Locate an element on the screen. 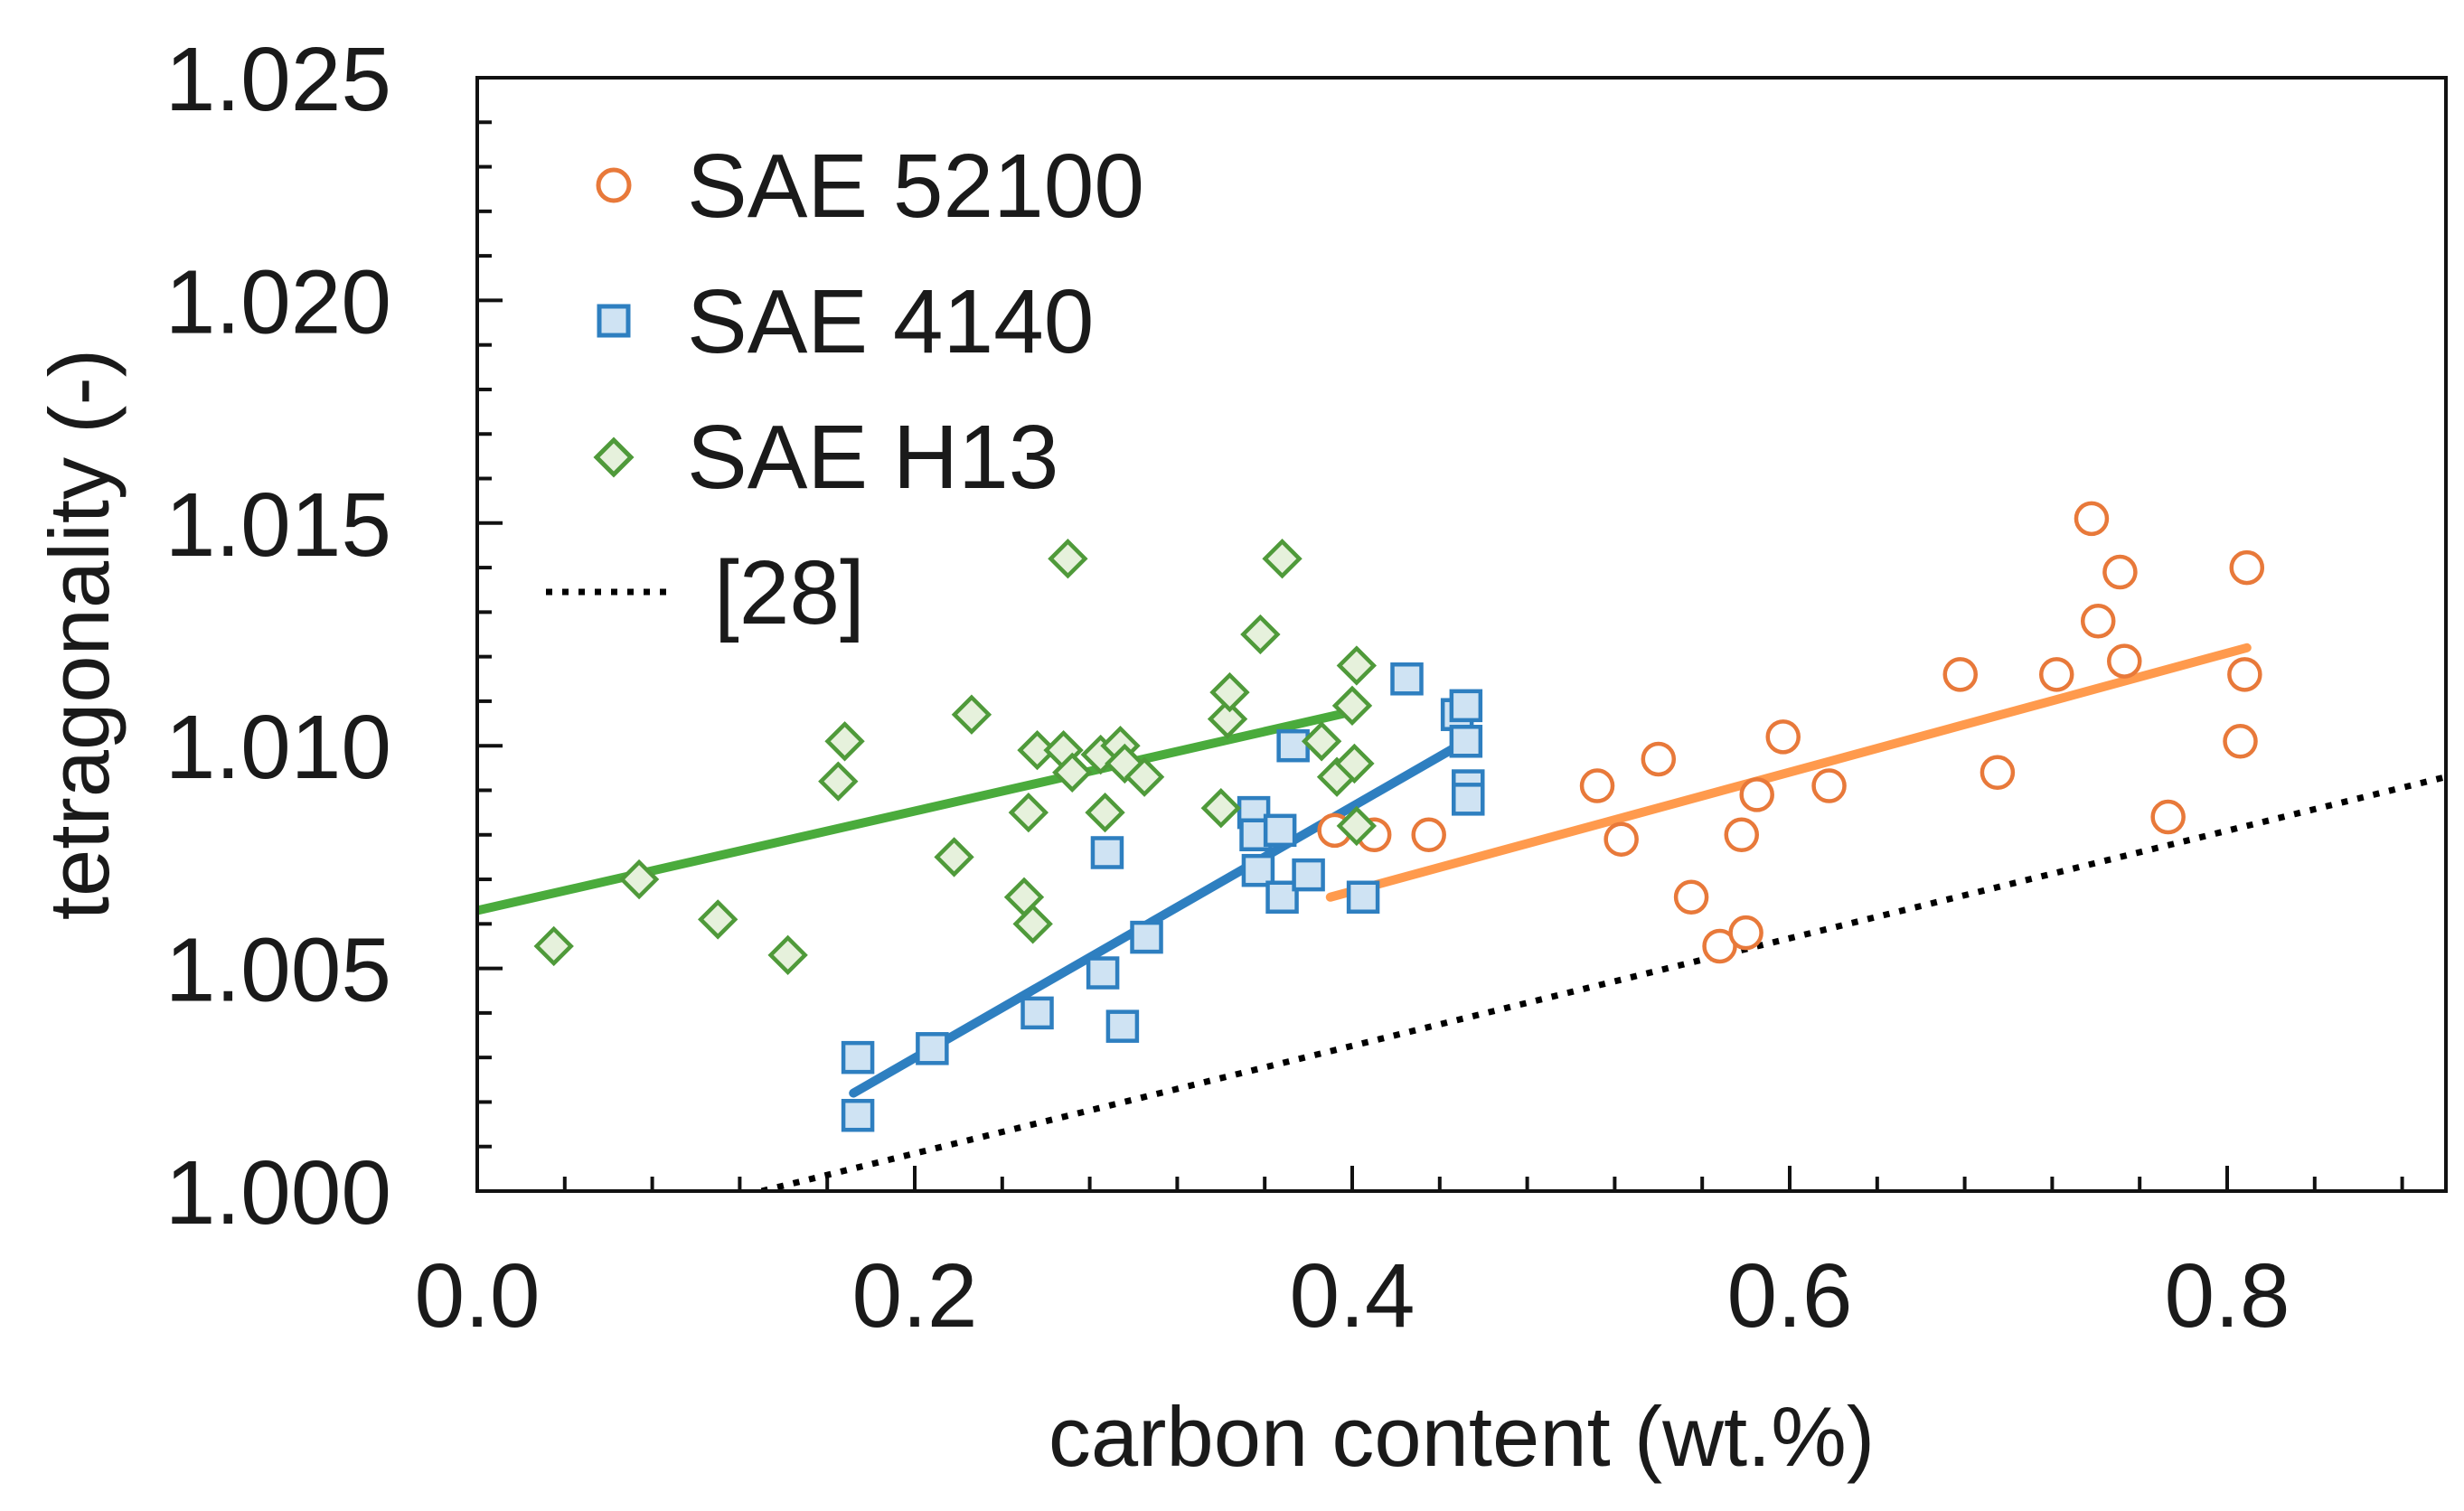 This screenshot has width=2464, height=1511. y-tick-labels: 1.000 1.005 1.010 1.015 1.020 1.025 is located at coordinates (278, 636).